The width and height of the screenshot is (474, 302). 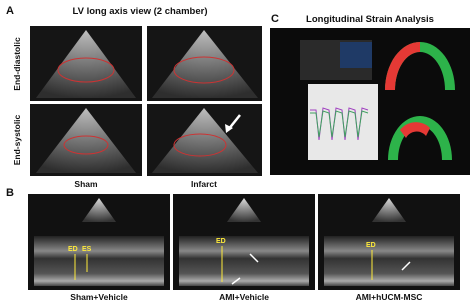 What do you see at coordinates (204, 184) in the screenshot?
I see `column-label: Infarct` at bounding box center [204, 184].